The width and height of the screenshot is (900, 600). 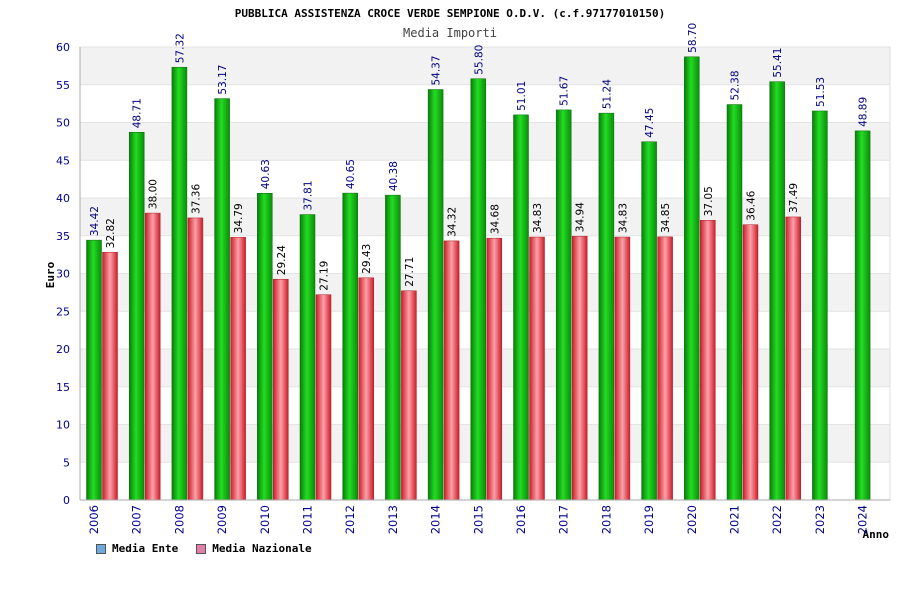 What do you see at coordinates (309, 195) in the screenshot?
I see `data-label-ente: 37.81` at bounding box center [309, 195].